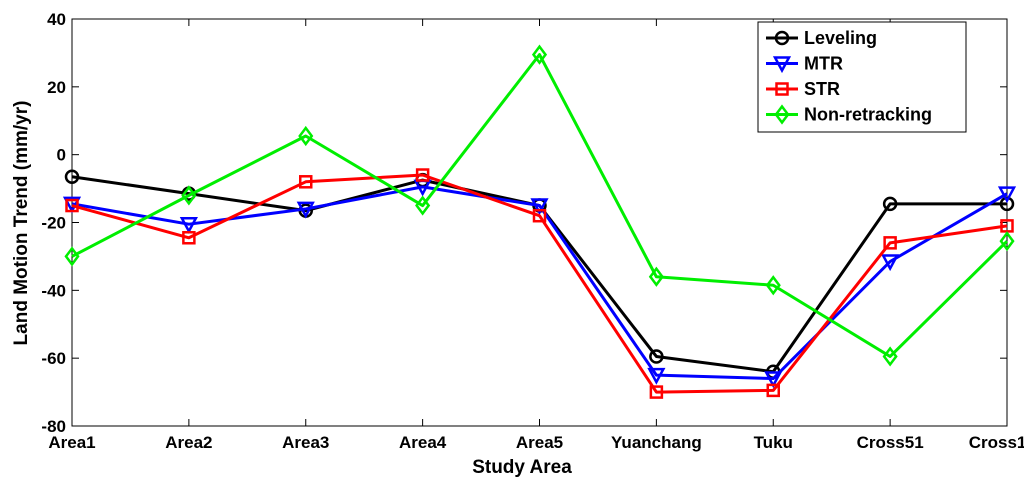 Image resolution: width=1024 pixels, height=485 pixels. Describe the element at coordinates (21, 223) in the screenshot. I see `y-axis-title: Land Motion Trend (mm/yr)` at that location.